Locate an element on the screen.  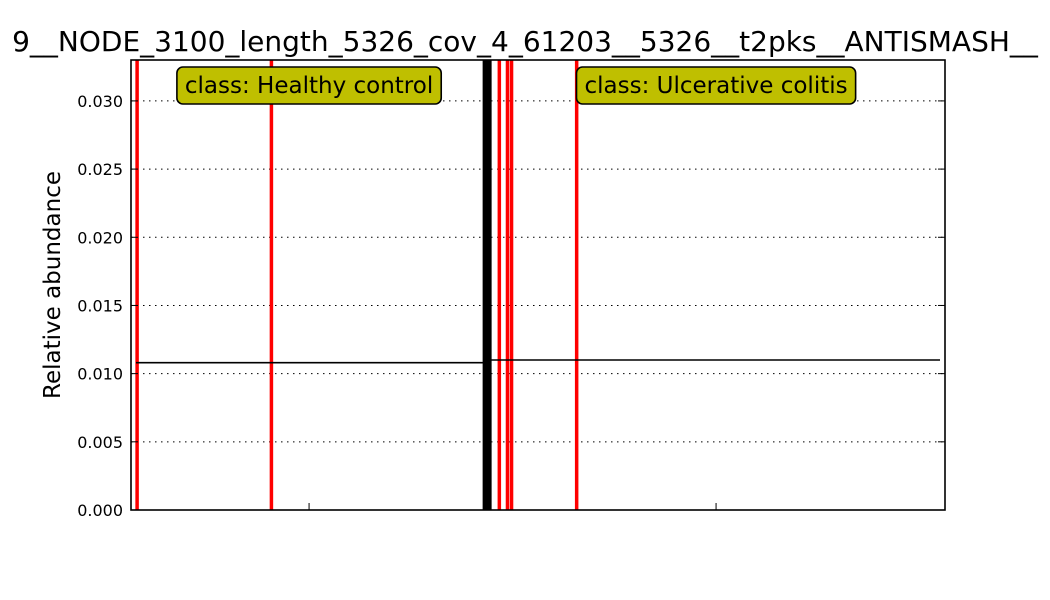
y-tick-label-4: 0.020 is located at coordinates (100, 237).